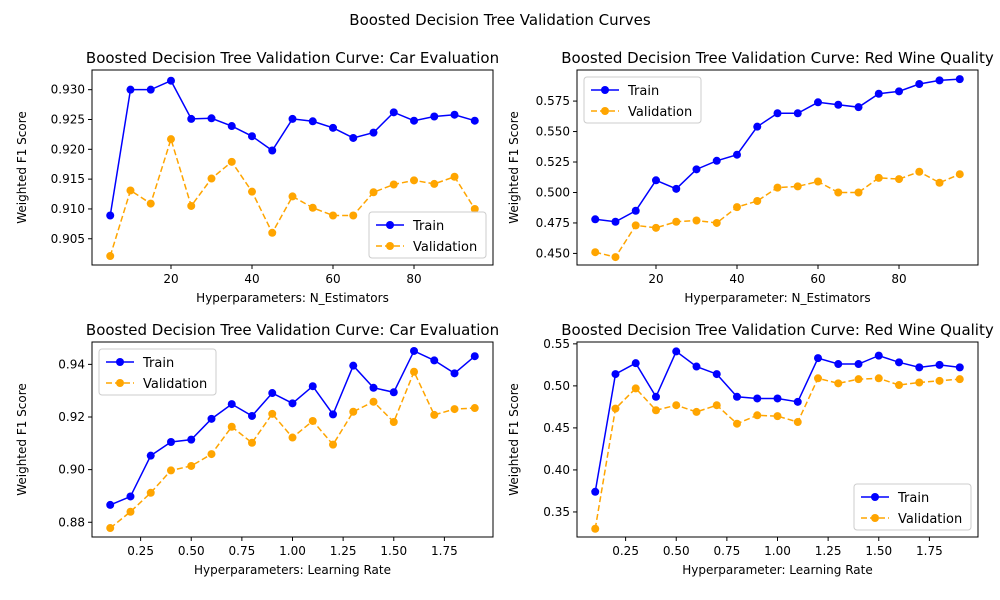 Image resolution: width=1000 pixels, height=600 pixels. Describe the element at coordinates (393, 551) in the screenshot. I see `x-tick-label: 1.50` at that location.